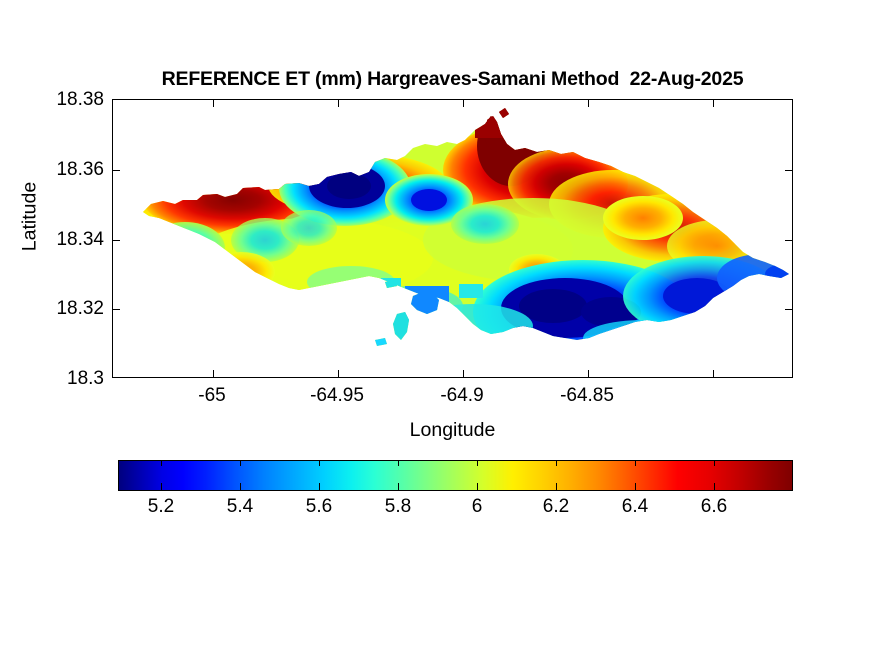 This screenshot has width=875, height=656. What do you see at coordinates (462, 395) in the screenshot?
I see `xtick-label: -64.9` at bounding box center [462, 395].